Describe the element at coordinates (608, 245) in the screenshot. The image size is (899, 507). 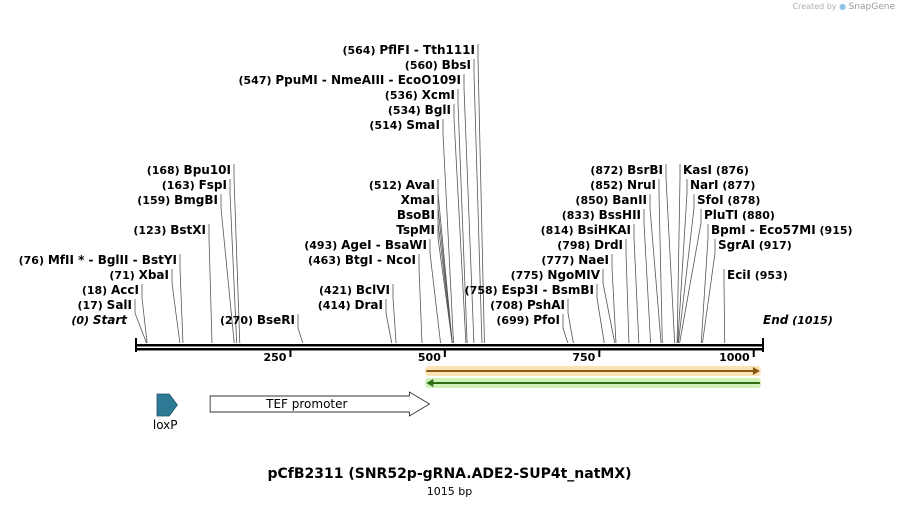
I see `site-enzyme-names: DrdI` at that location.